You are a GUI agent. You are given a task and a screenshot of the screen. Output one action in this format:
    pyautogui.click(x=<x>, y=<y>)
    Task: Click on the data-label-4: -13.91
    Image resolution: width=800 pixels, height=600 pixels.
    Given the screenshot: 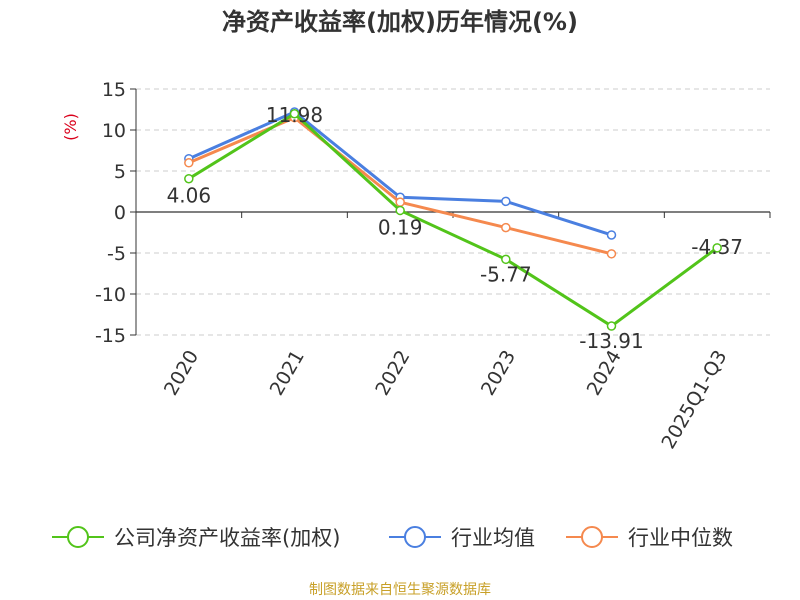 What is the action you would take?
    pyautogui.click(x=611, y=341)
    